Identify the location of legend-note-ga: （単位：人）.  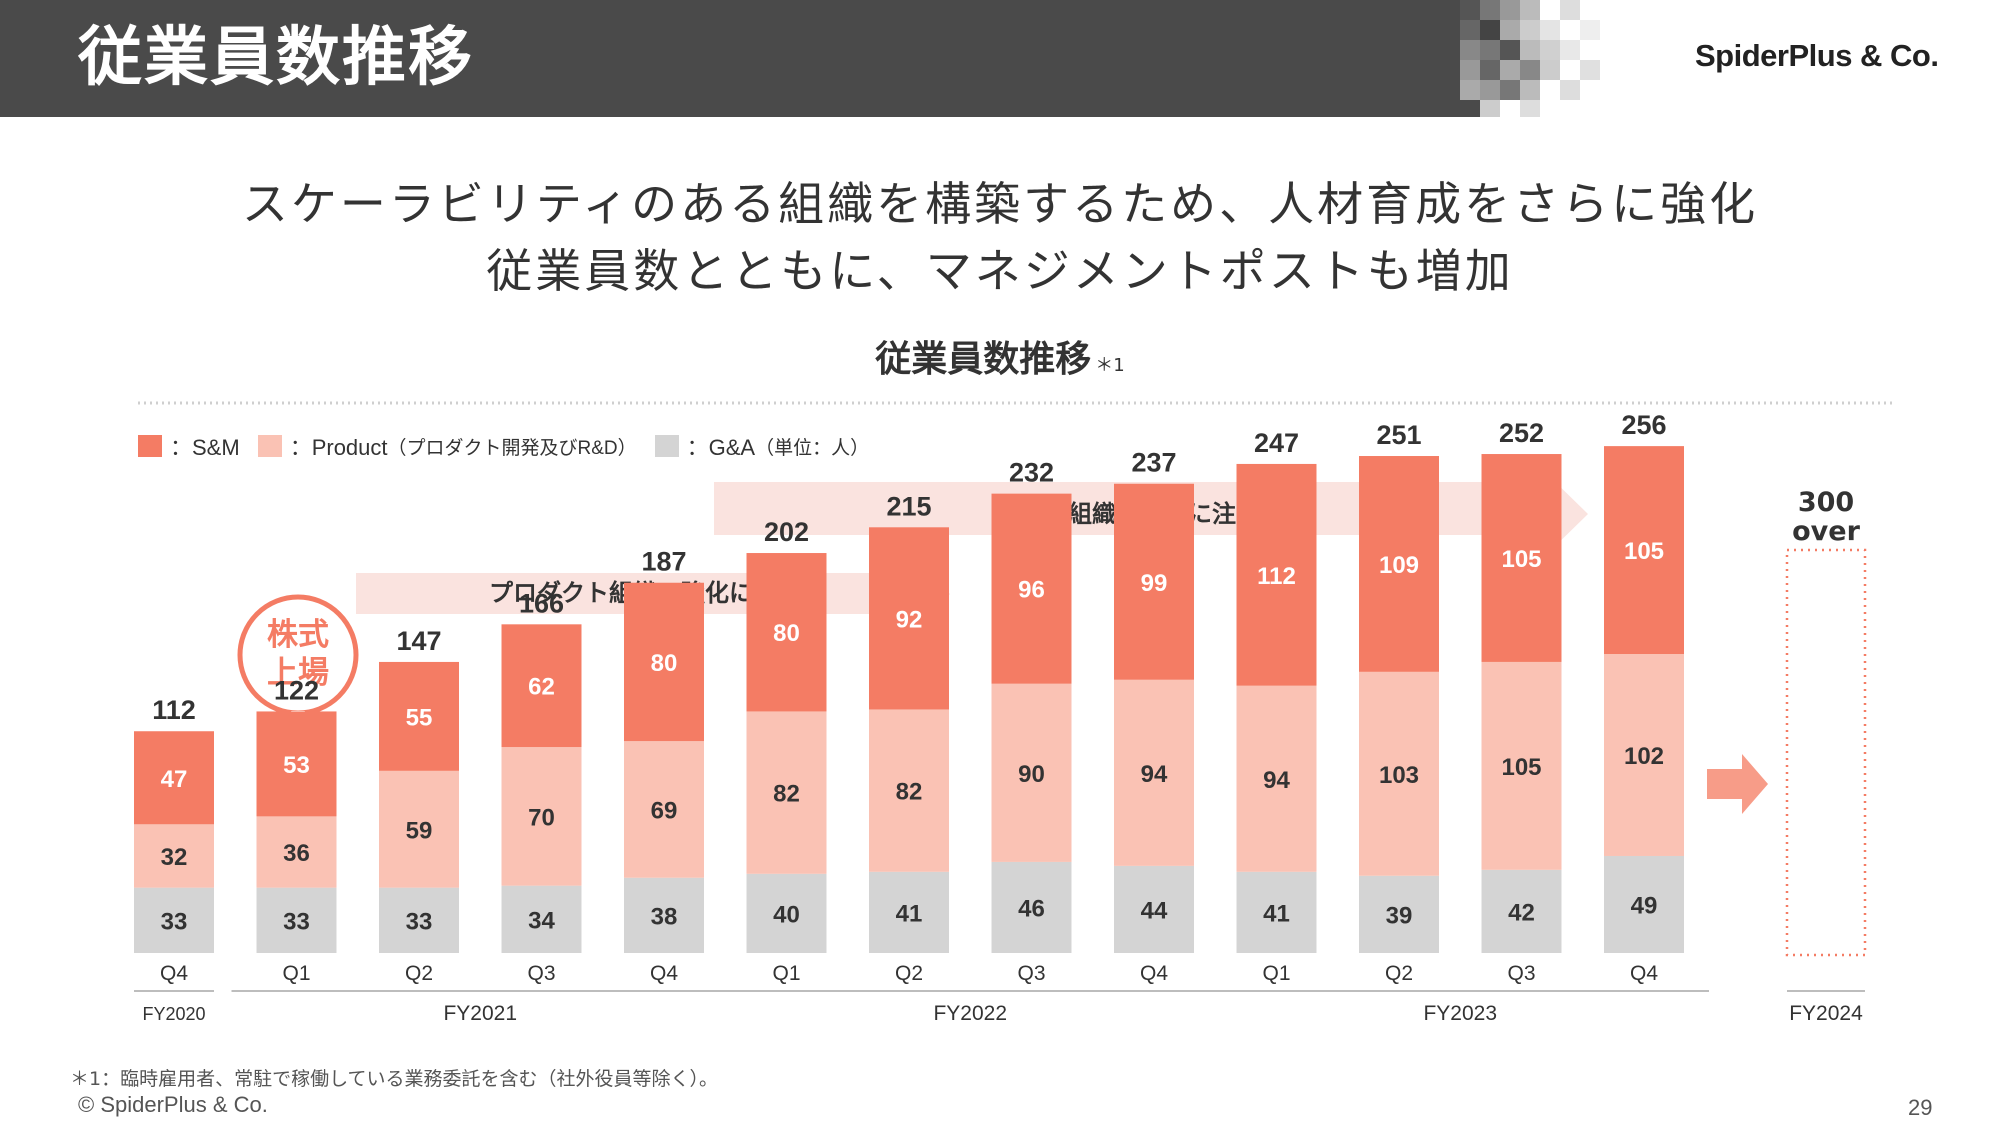
(812, 448).